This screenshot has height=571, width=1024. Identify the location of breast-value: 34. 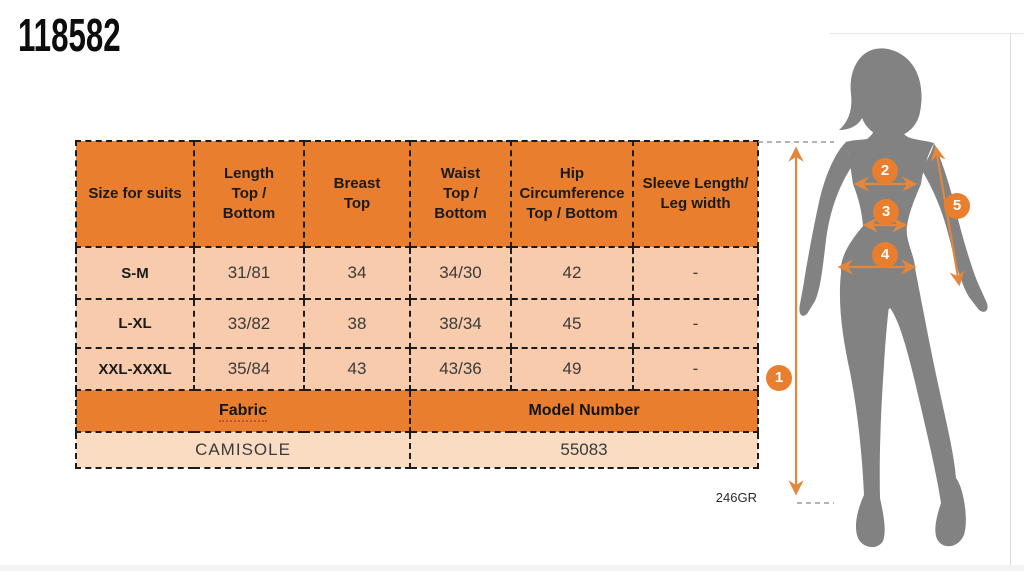
(357, 273).